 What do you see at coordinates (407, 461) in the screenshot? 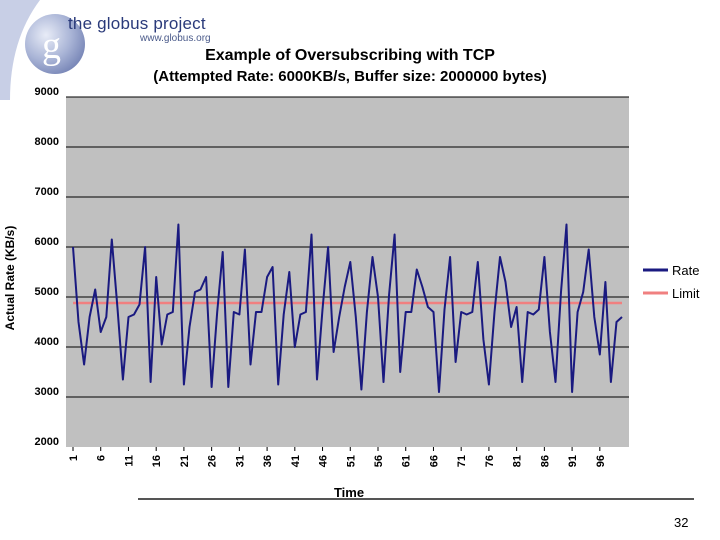
I see `x-tick-label: 61` at bounding box center [407, 461].